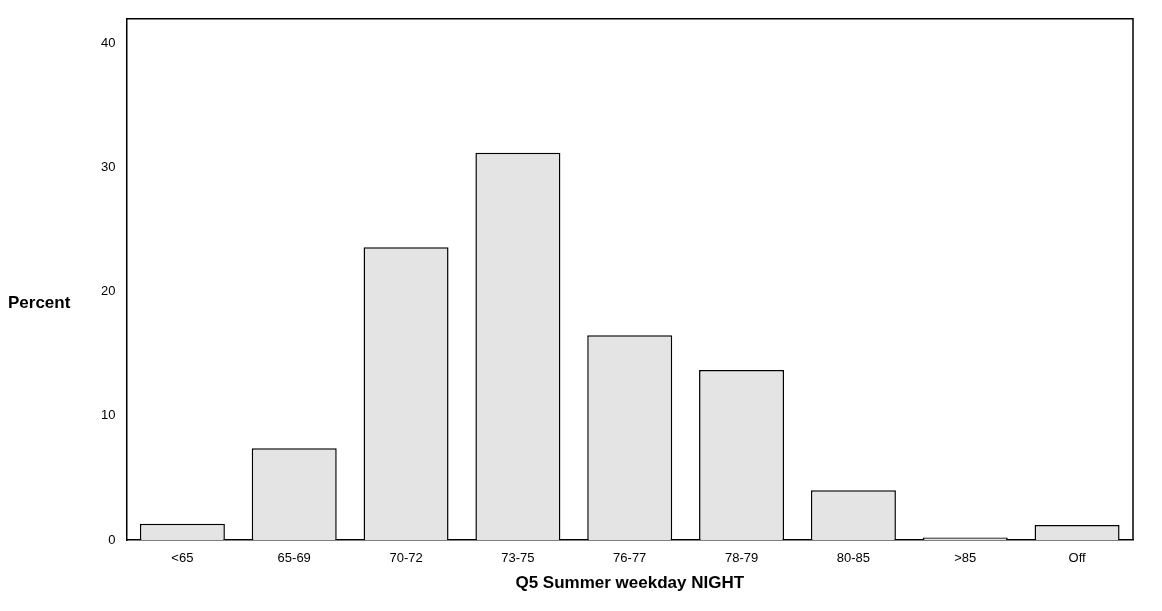 The height and width of the screenshot is (611, 1162). I want to click on x-tick-label: 80-85, so click(853, 558).